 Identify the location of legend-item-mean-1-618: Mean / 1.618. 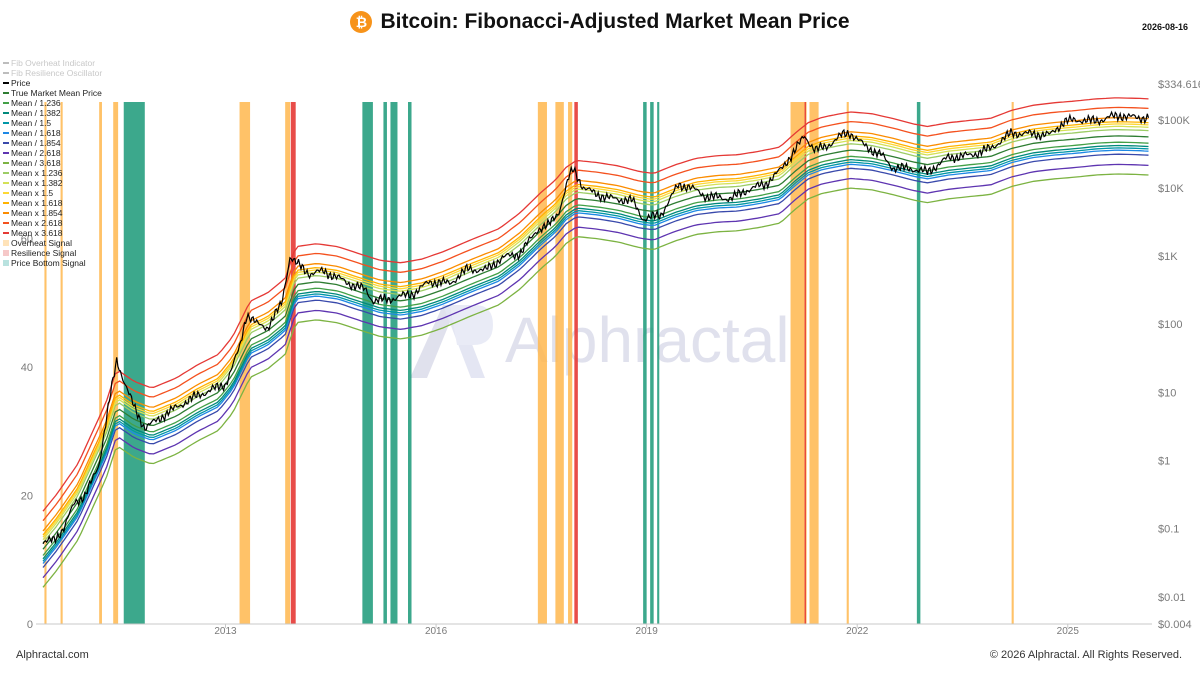
(52, 133).